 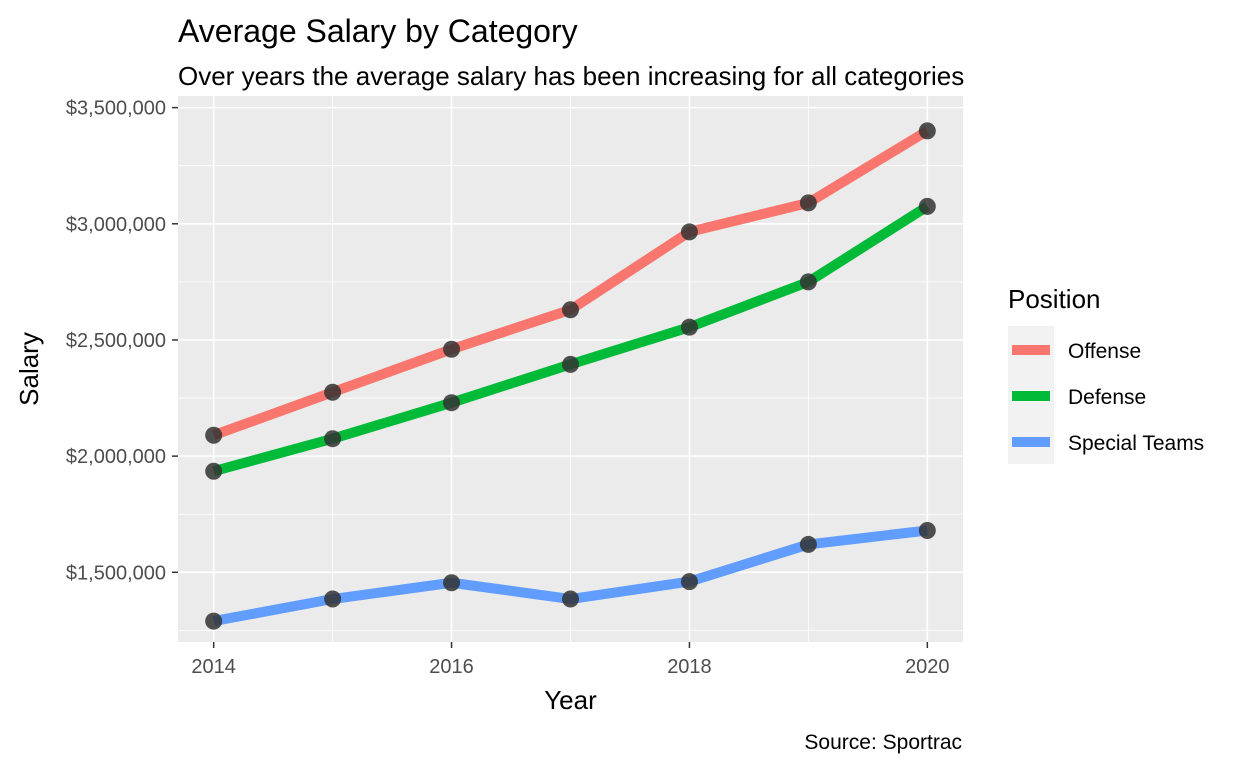 I want to click on chart-title: Average Salary by Category, so click(x=378, y=31).